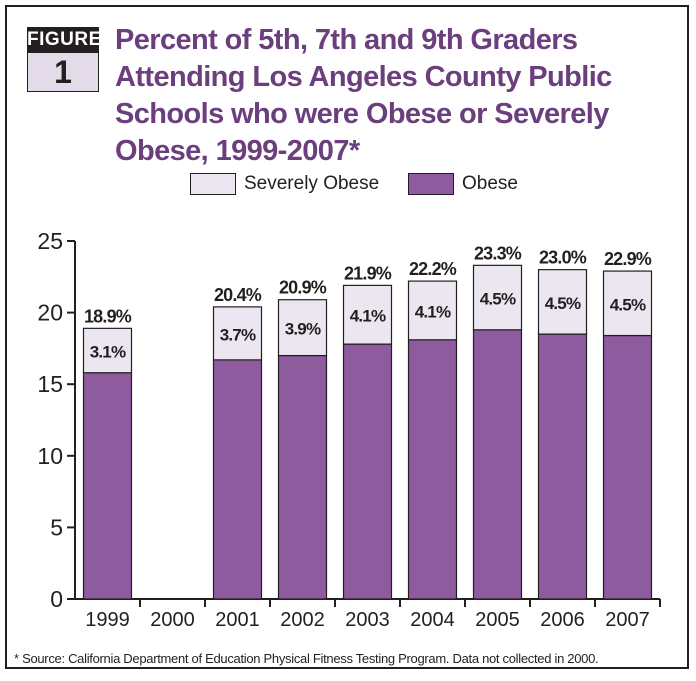 Image resolution: width=696 pixels, height=681 pixels. I want to click on x-tick-label: 2002, so click(302, 620).